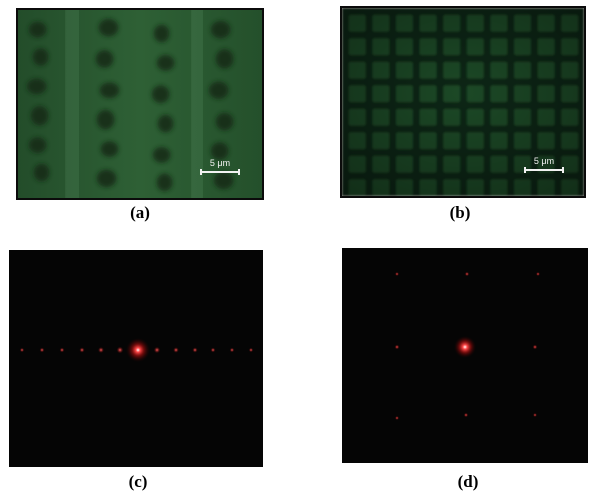  Describe the element at coordinates (544, 161) in the screenshot. I see `scale-bar-b-label: 5 μm` at that location.